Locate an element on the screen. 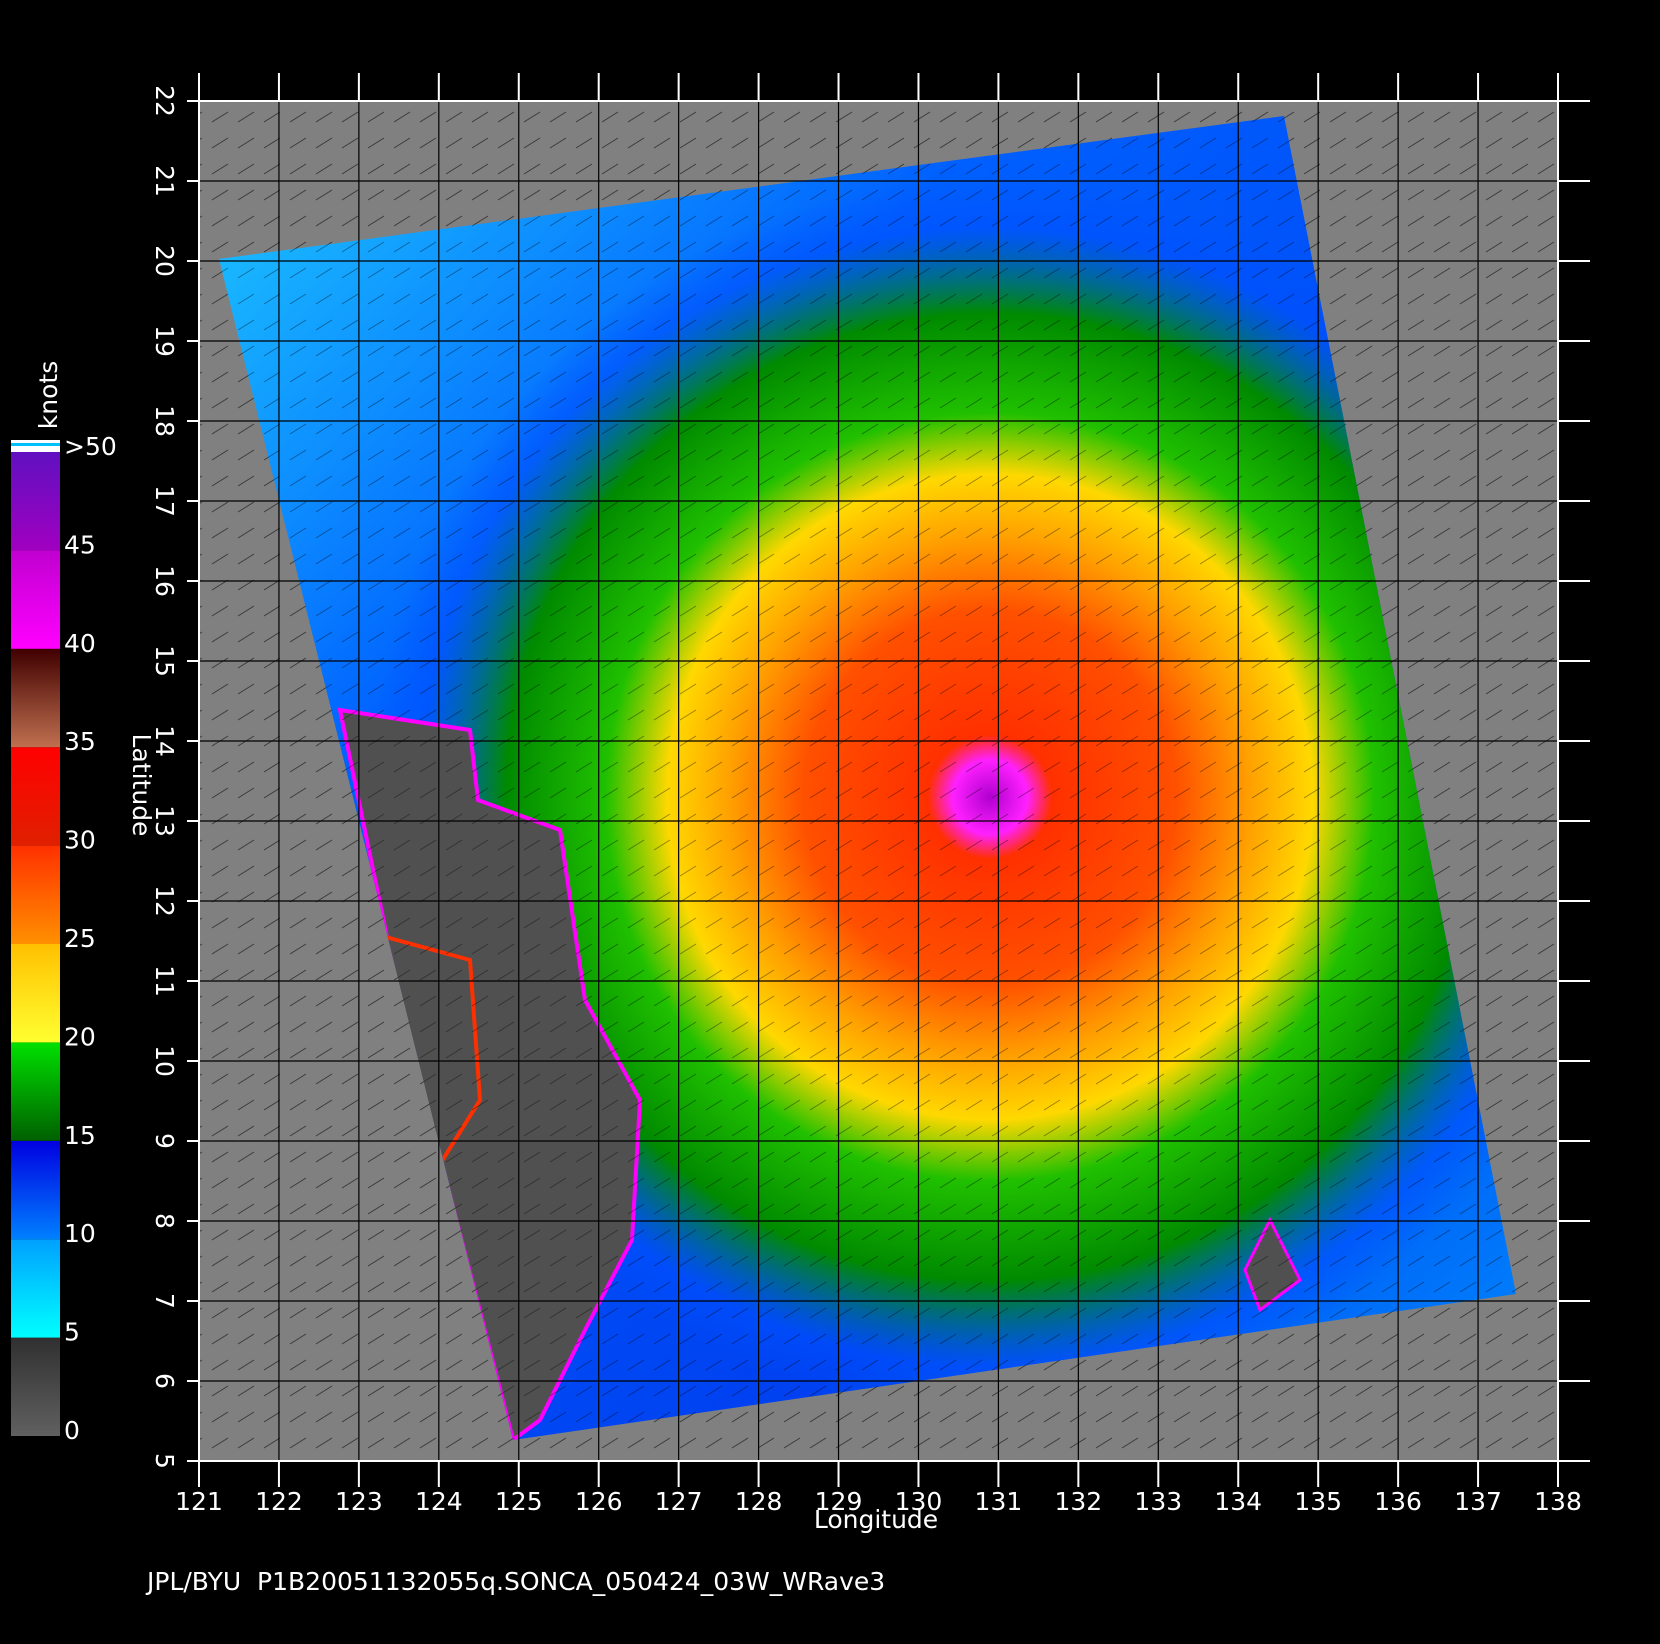 This screenshot has width=1660, height=1644. colorbar-tick-label: 15 is located at coordinates (80, 1135).